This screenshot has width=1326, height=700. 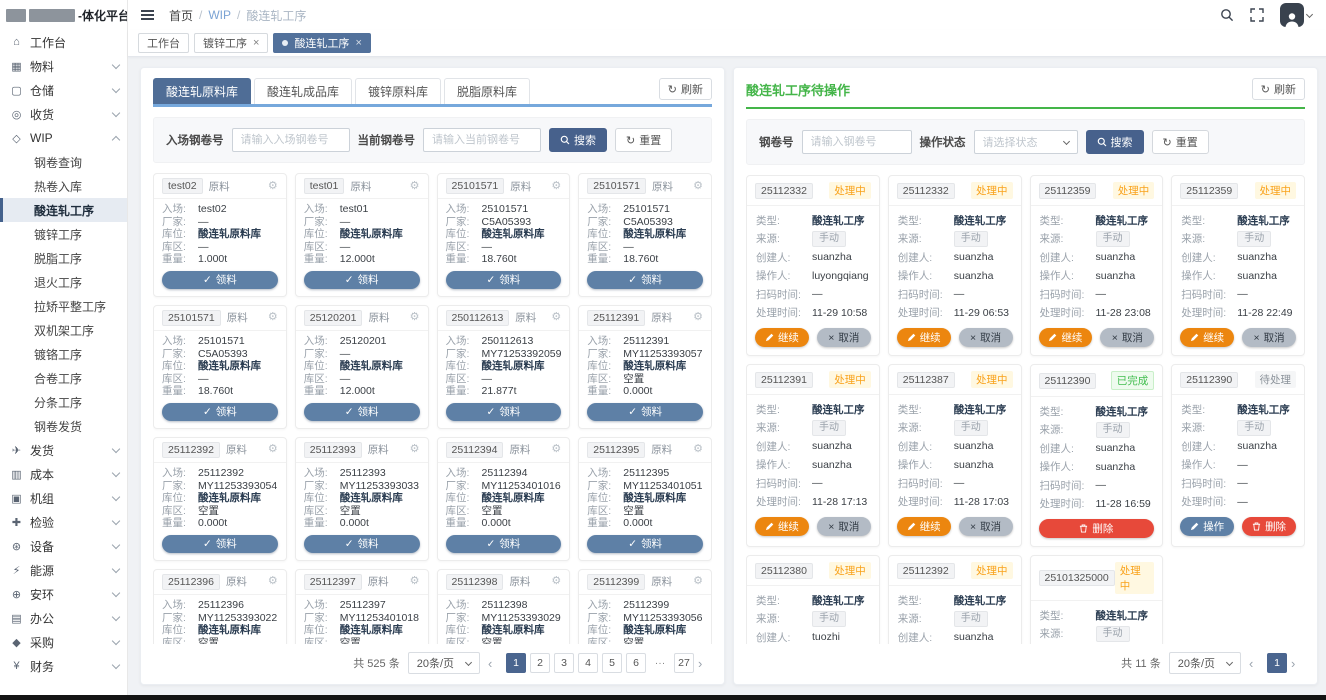 I want to click on sidebar-subitem: 热卷入库, so click(x=58, y=186).